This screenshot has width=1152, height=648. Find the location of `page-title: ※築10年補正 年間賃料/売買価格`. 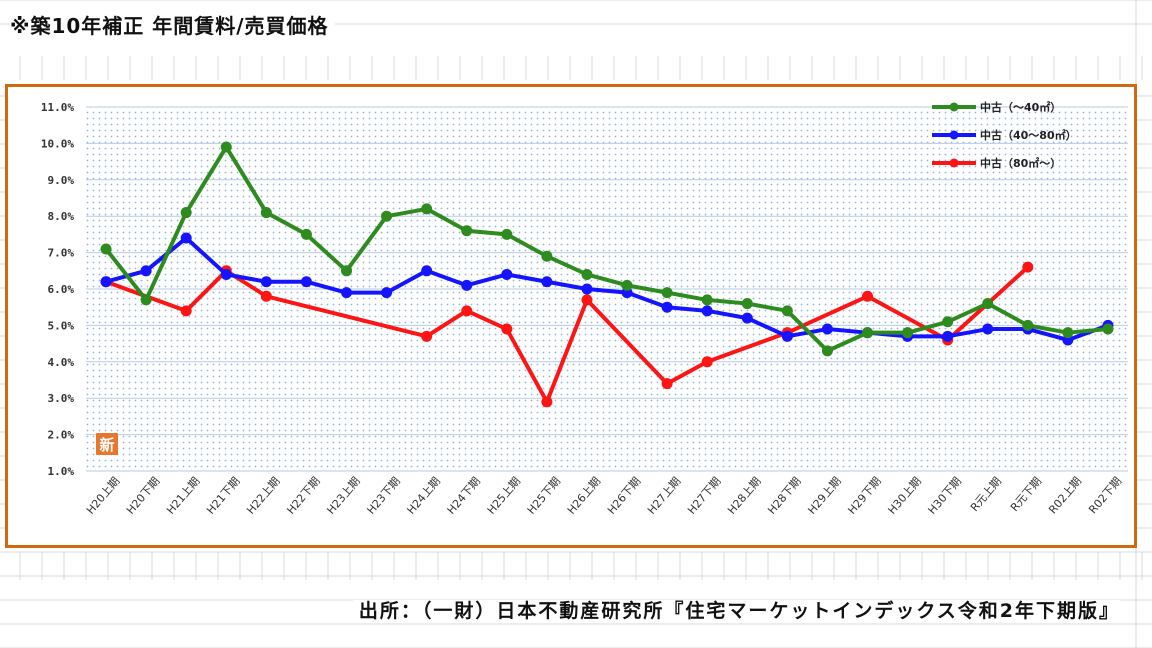

page-title: ※築10年補正 年間賃料/売買価格 is located at coordinates (172, 24).